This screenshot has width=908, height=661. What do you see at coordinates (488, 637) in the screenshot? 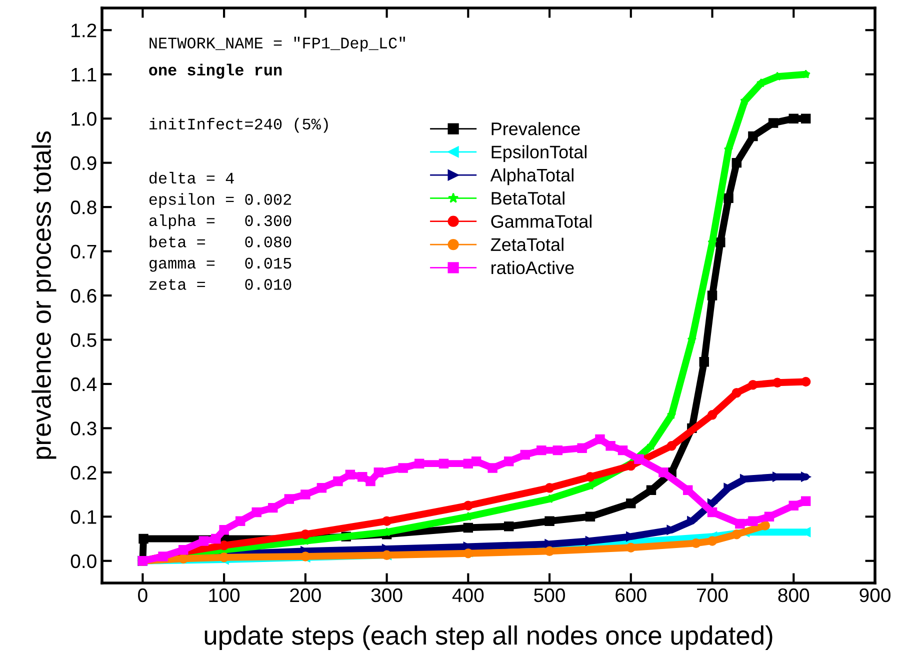
I see `x-axis-title: update steps (each step all nodes once updated)` at bounding box center [488, 637].